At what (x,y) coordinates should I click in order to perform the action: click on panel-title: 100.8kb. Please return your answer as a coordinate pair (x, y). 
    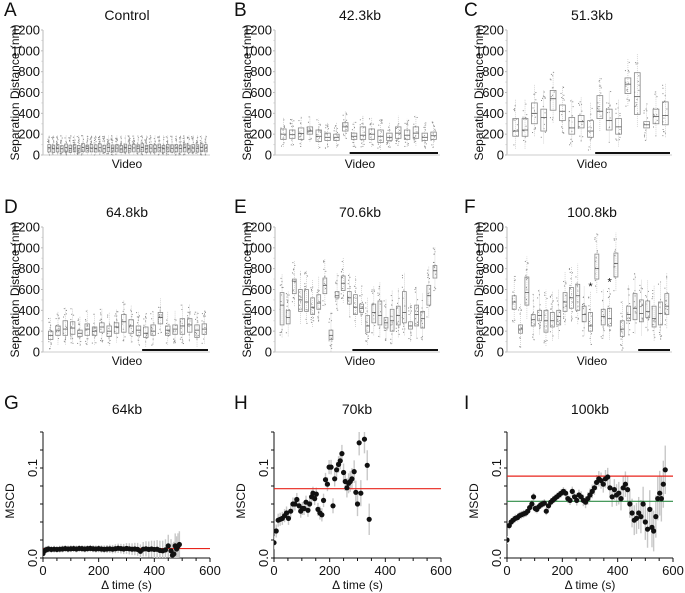
    Looking at the image, I should click on (592, 212).